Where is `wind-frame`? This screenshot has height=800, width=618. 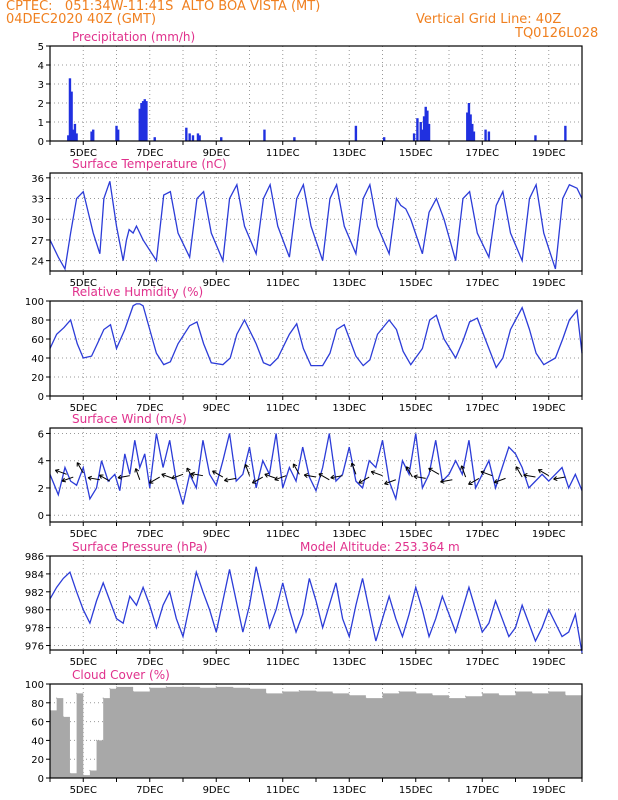 wind-frame is located at coordinates (316, 475).